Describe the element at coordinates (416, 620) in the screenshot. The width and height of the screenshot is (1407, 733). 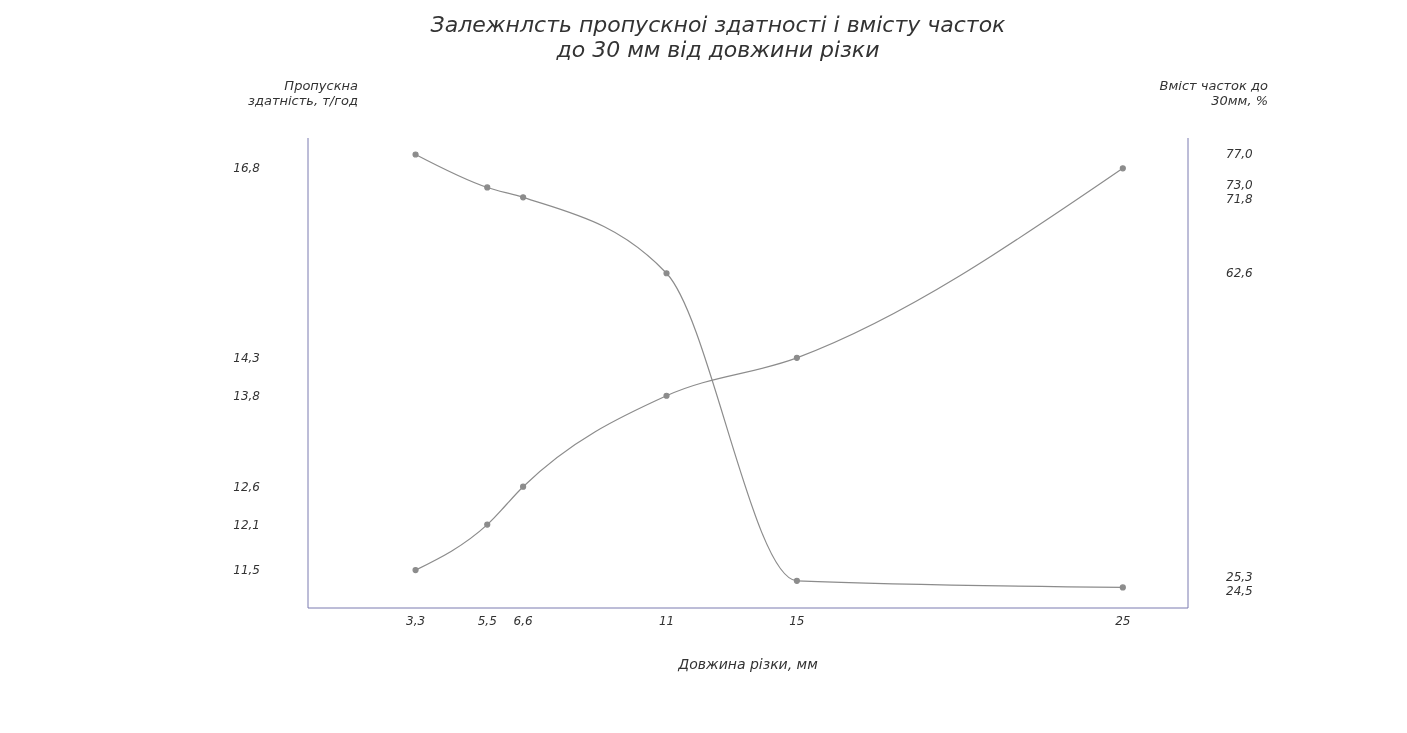
I see `x-tick-label: 3,3` at that location.